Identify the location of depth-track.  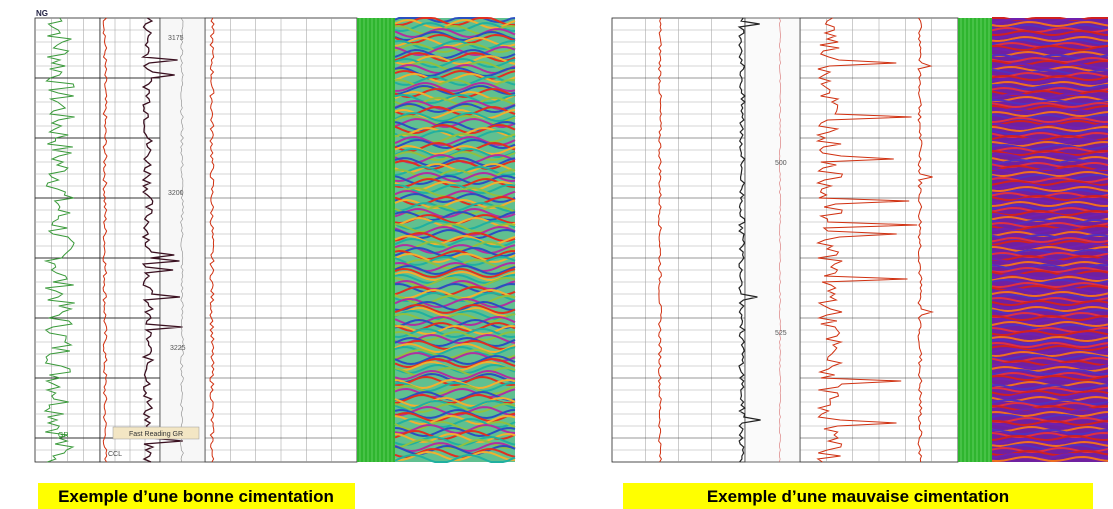
(772, 240).